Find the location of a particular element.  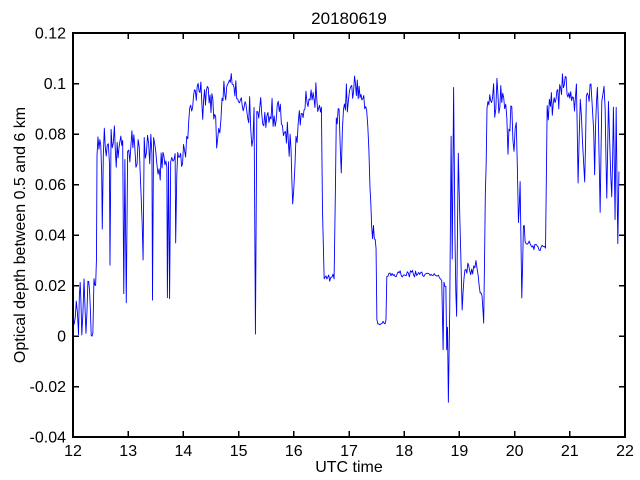

y-tick-label: 0.08 is located at coordinates (50, 135).